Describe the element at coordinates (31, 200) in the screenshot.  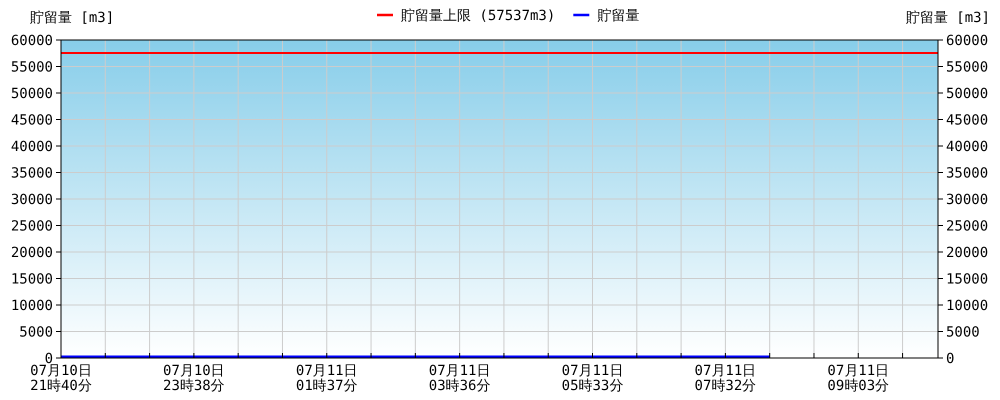
I see `y-tick-label: 30000` at that location.